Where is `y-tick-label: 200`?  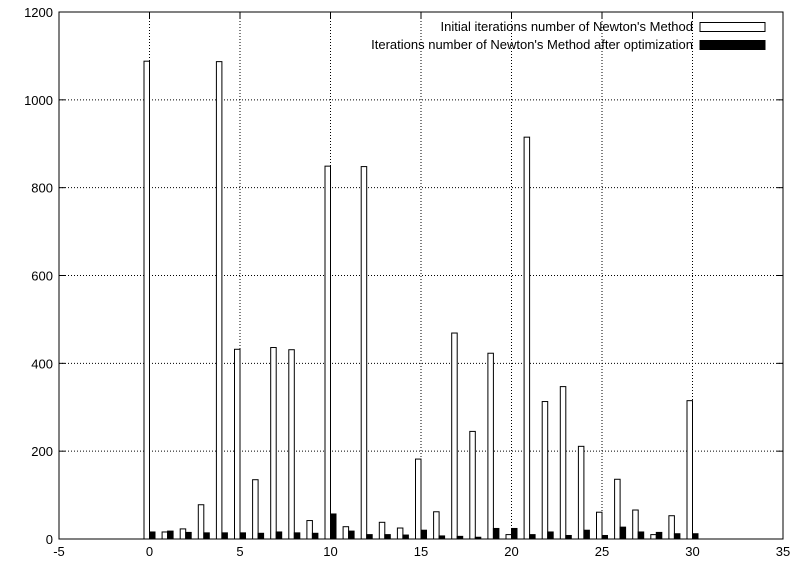
y-tick-label: 200 is located at coordinates (42, 451).